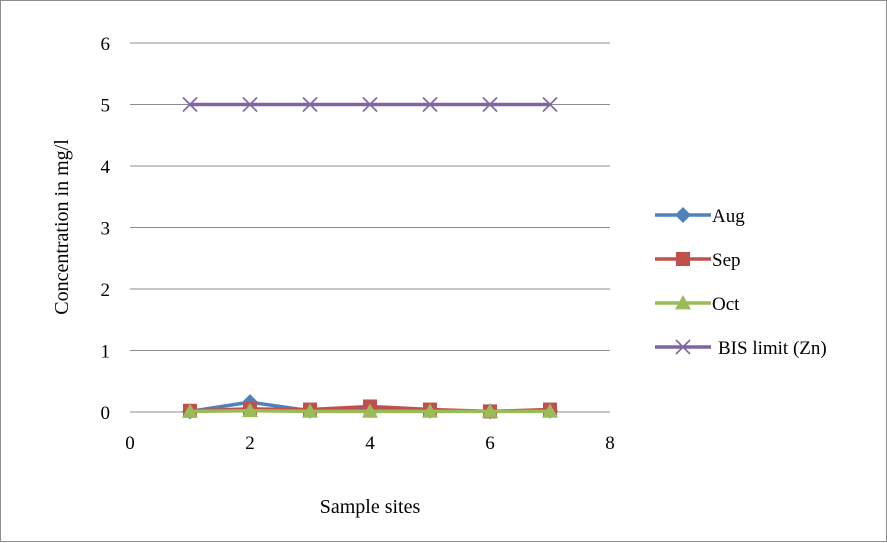  Describe the element at coordinates (610, 443) in the screenshot. I see `x-tick-label: 8` at that location.